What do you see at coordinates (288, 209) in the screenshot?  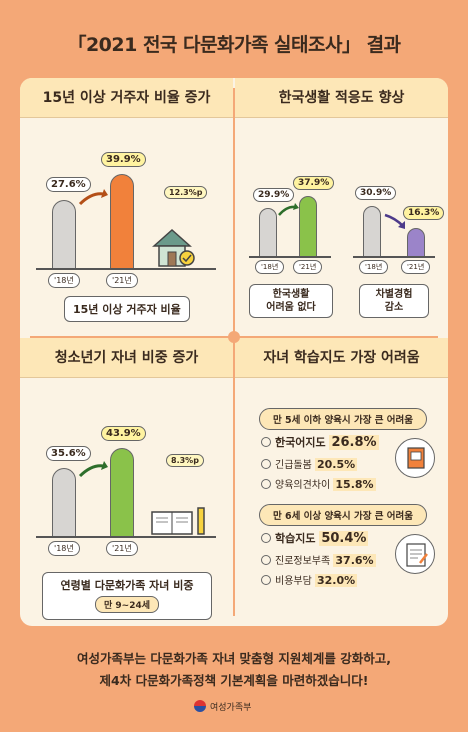 I see `adaptation-1-trend-arrow` at bounding box center [288, 209].